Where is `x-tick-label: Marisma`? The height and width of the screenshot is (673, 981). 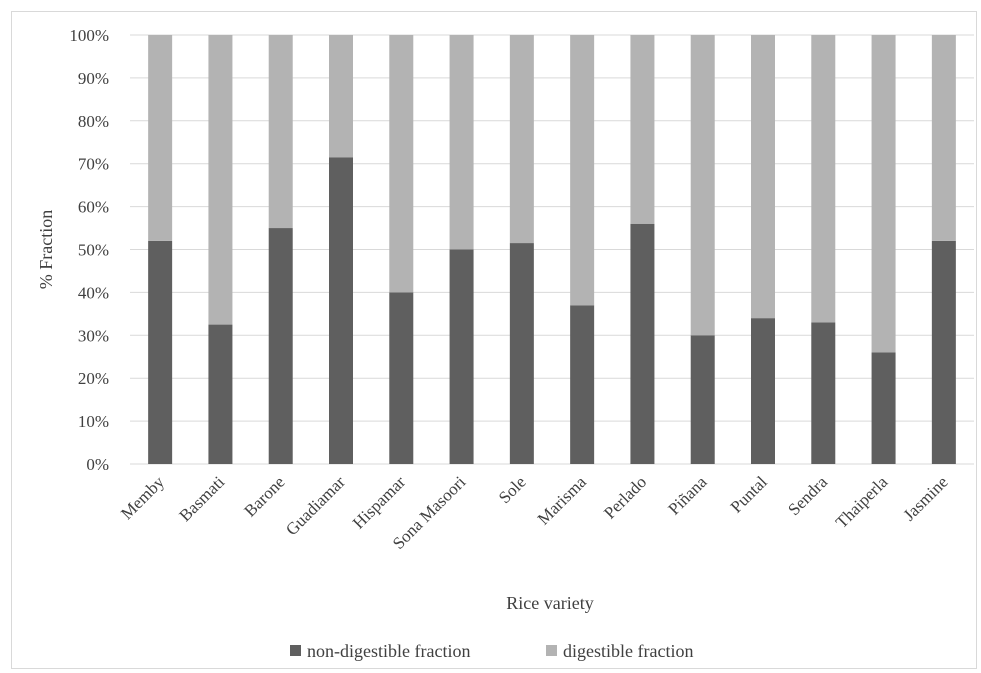 x-tick-label: Marisma is located at coordinates (562, 500).